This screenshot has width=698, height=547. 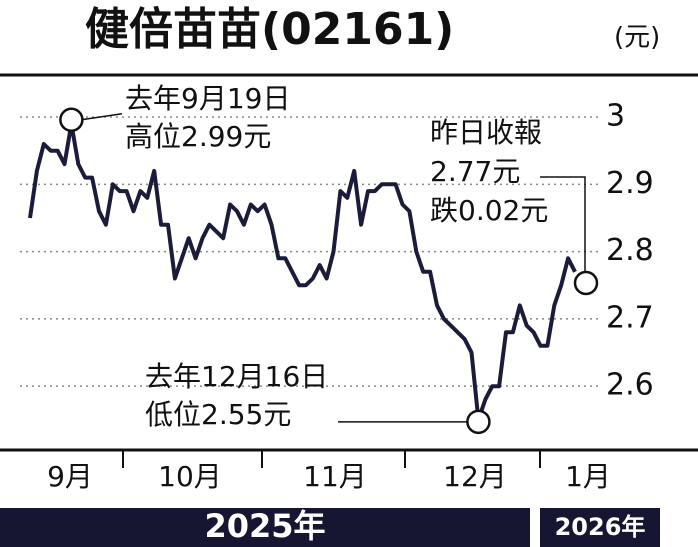 What do you see at coordinates (70, 476) in the screenshot?
I see `x-tick-label: 9月` at bounding box center [70, 476].